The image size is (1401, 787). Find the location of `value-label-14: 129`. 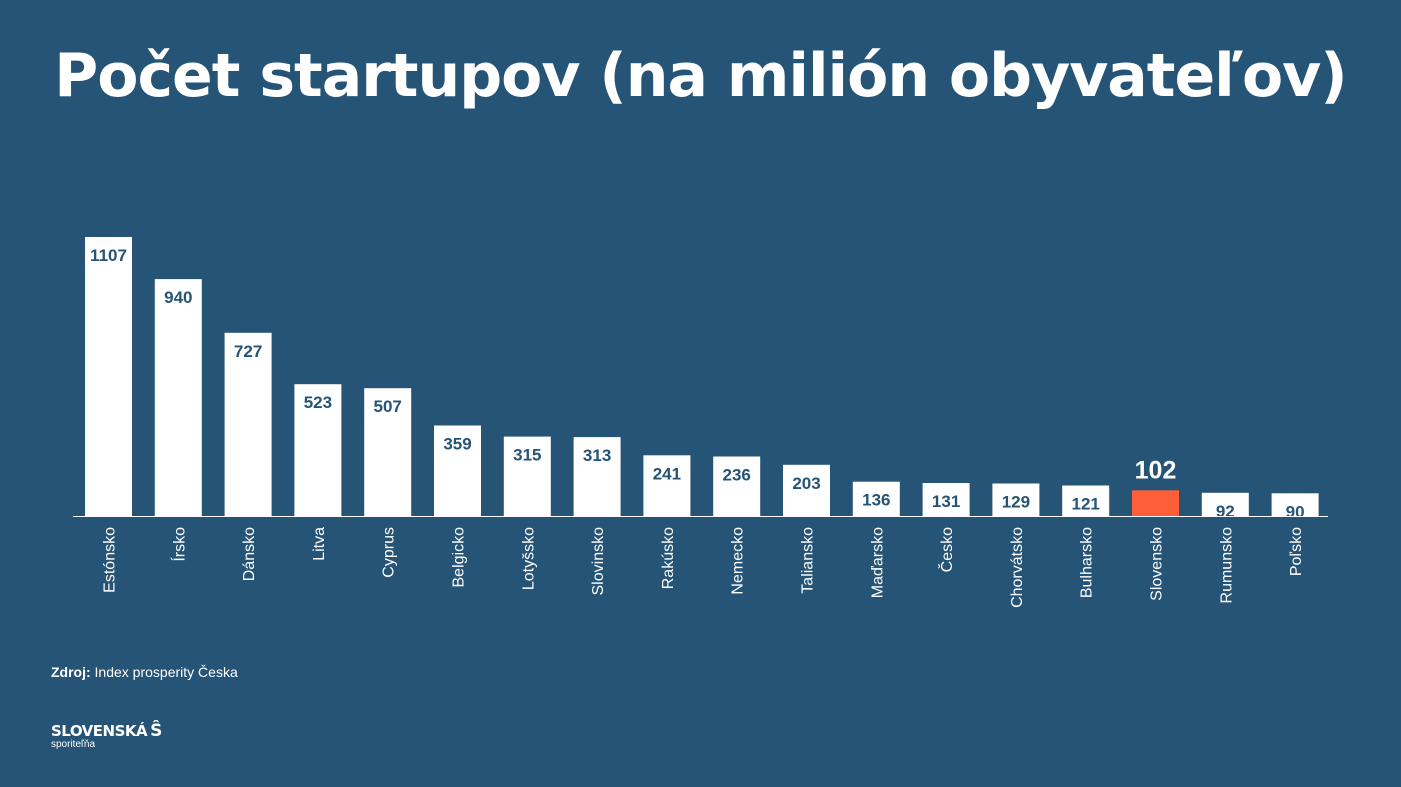

value-label-14: 129 is located at coordinates (1016, 502).